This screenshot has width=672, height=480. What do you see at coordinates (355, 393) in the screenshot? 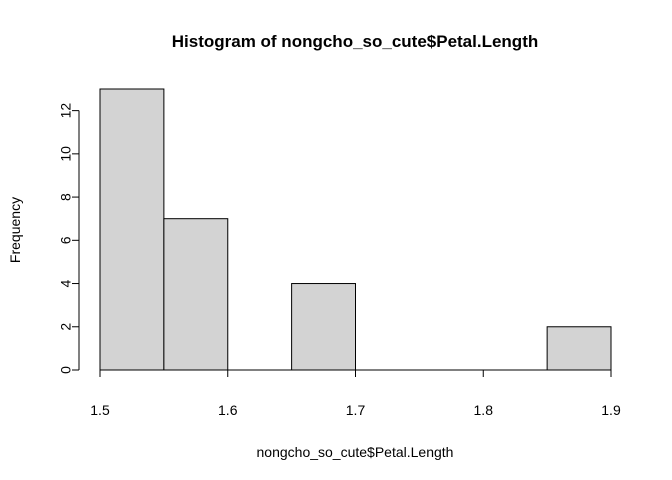
I see `x-axis: 1.5 1.6 1.7 1.8 1.9` at bounding box center [355, 393].